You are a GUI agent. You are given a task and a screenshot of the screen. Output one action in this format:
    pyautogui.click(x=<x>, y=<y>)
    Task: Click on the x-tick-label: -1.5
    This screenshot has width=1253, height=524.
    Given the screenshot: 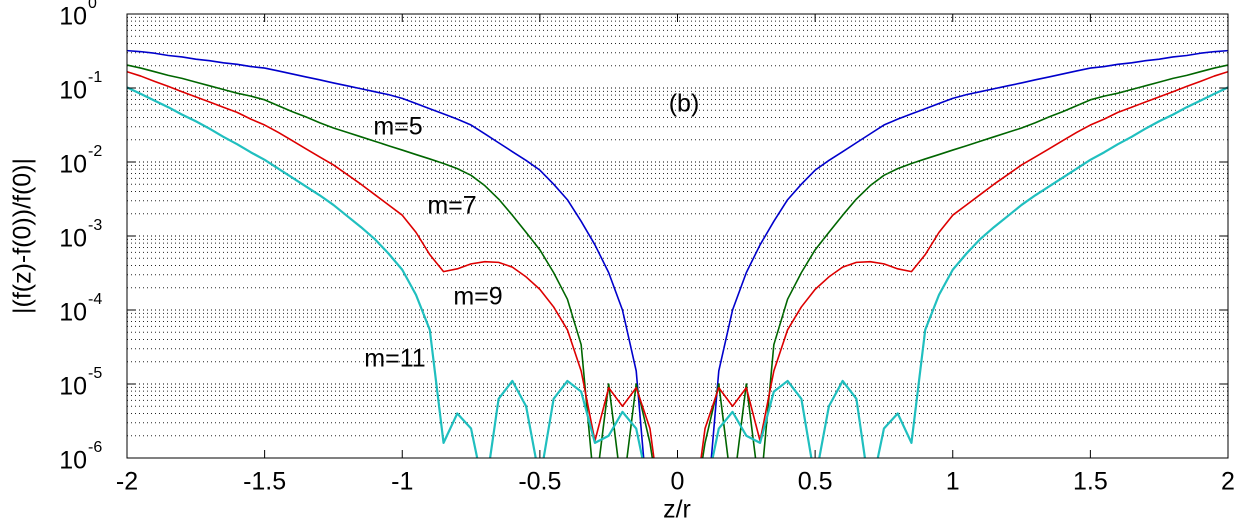 What is the action you would take?
    pyautogui.click(x=264, y=482)
    